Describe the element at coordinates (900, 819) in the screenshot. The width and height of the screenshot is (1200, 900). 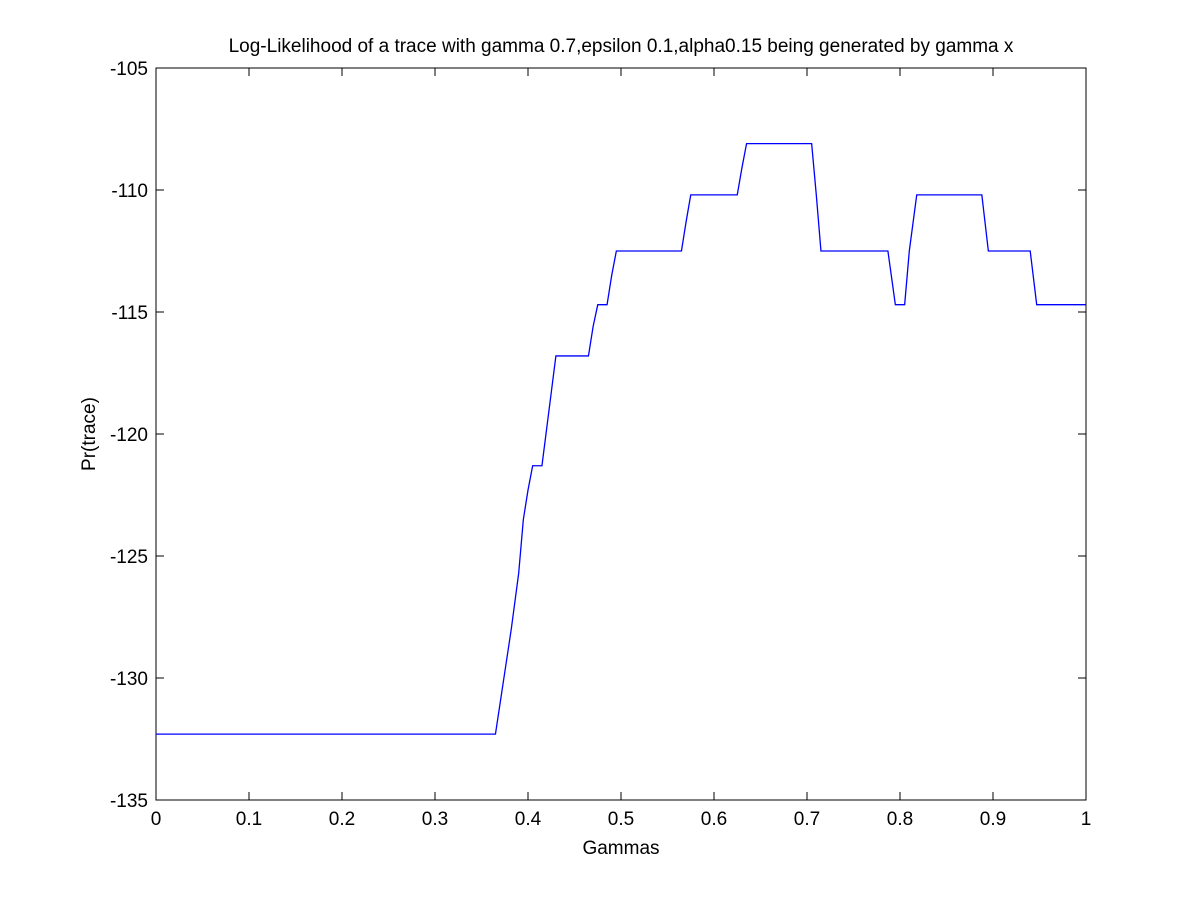
I see `x-tick-label: 0.8` at that location.